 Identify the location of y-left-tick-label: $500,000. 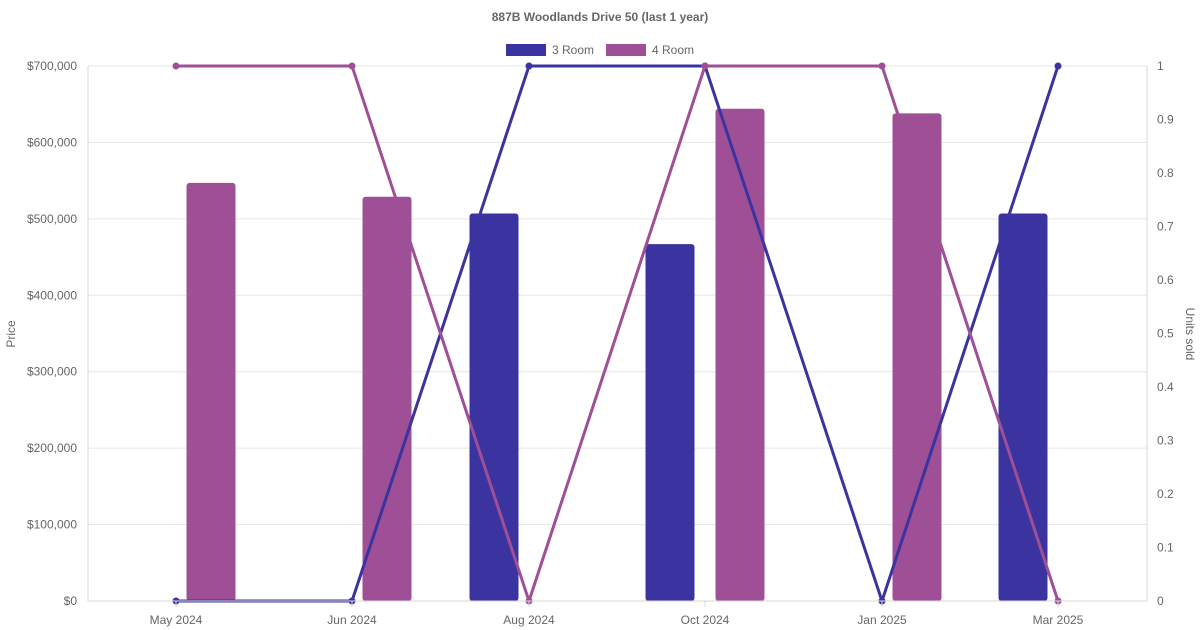
(52, 219).